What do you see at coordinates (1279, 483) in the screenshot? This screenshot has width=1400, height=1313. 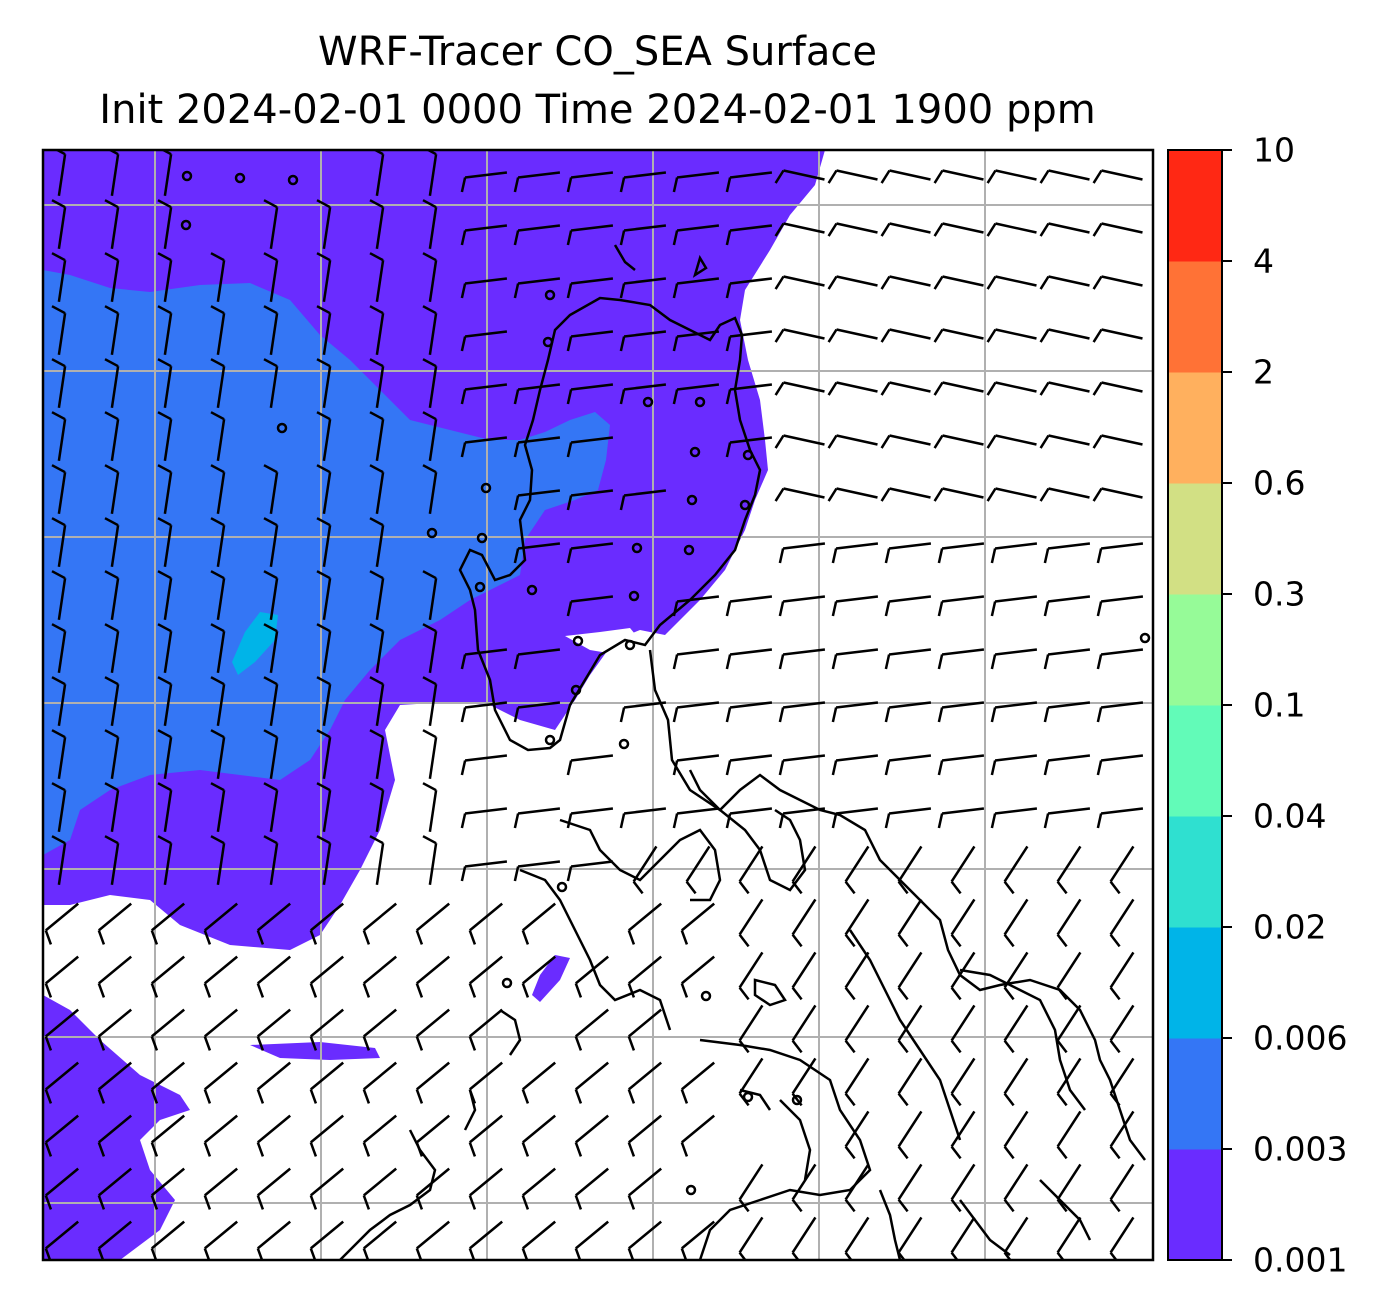 I see `colorbar-tick-label: 0.6` at bounding box center [1279, 483].